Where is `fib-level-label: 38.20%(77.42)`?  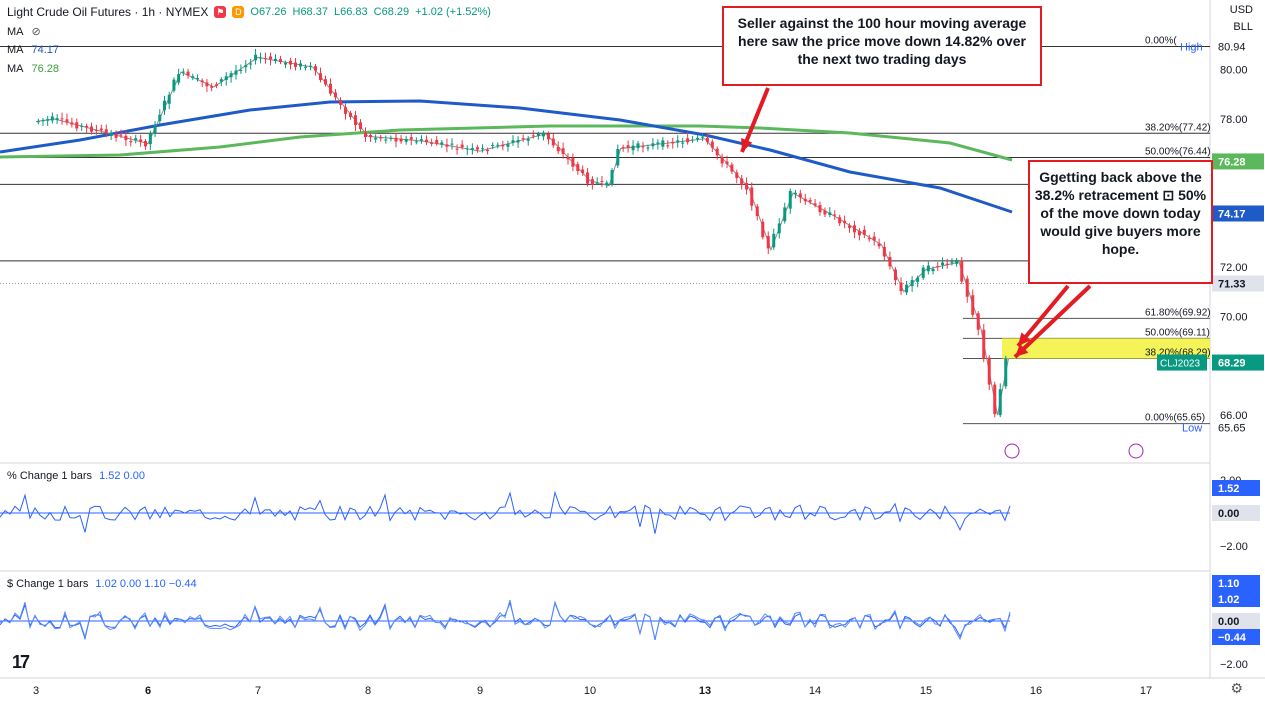 fib-level-label: 38.20%(77.42) is located at coordinates (1178, 127).